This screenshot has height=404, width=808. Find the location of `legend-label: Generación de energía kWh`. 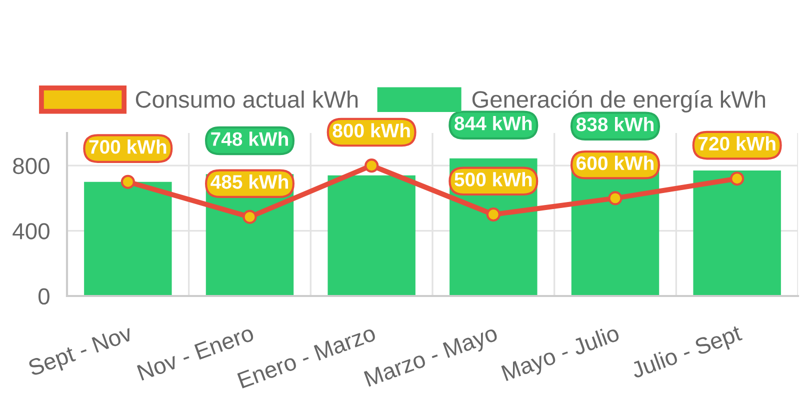

legend-label: Generación de energía kWh is located at coordinates (619, 101).